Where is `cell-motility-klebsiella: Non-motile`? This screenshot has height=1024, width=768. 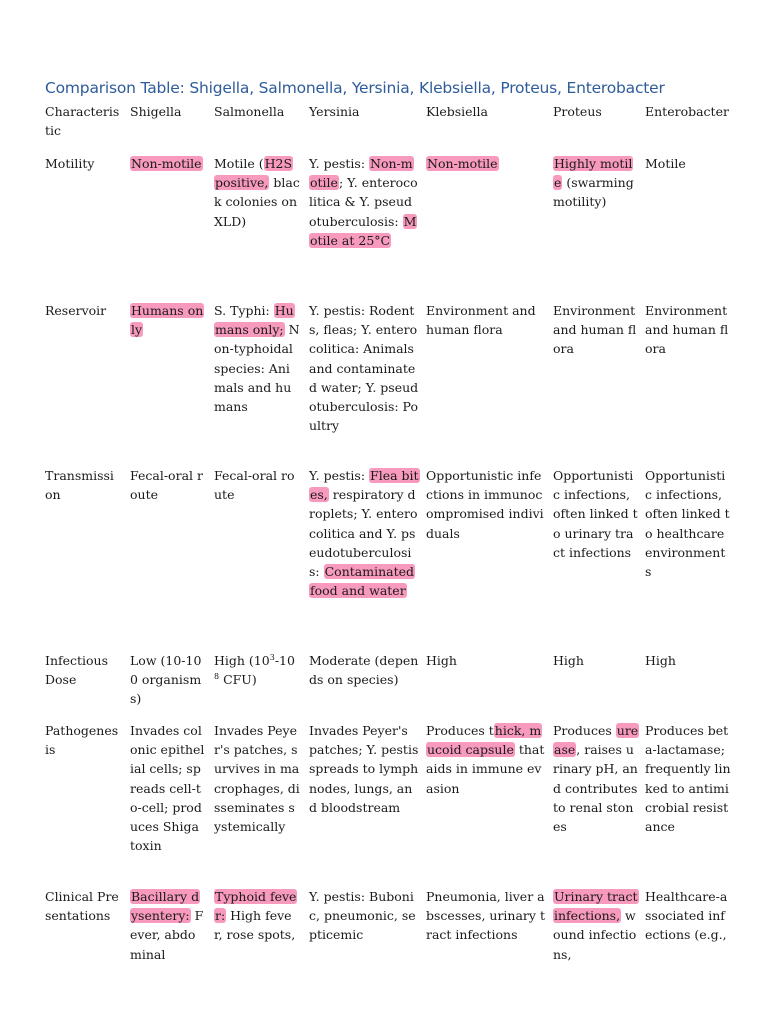
cell-motility-klebsiella: Non-motile is located at coordinates (486, 163).